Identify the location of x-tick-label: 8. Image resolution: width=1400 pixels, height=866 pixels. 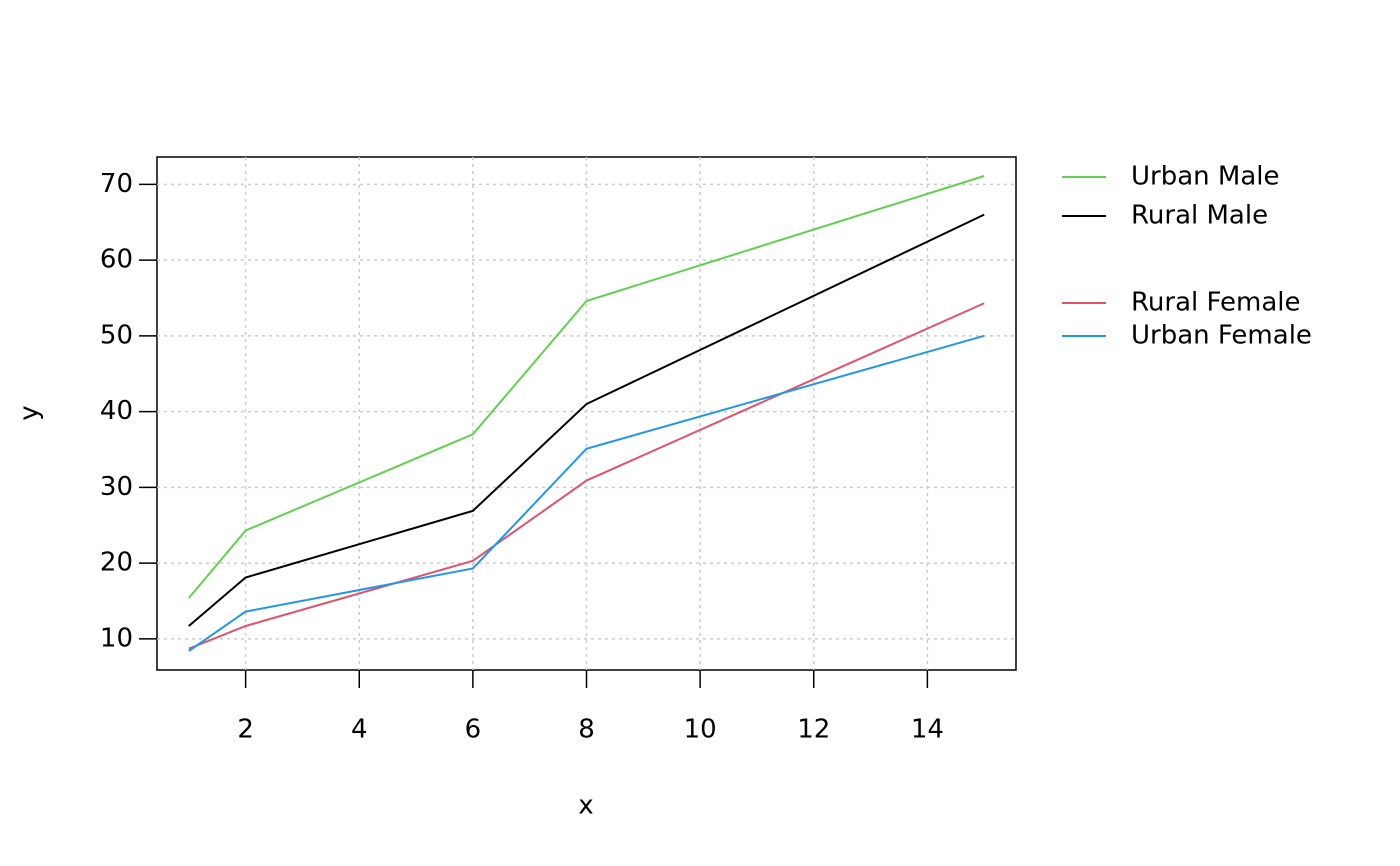
(586, 730).